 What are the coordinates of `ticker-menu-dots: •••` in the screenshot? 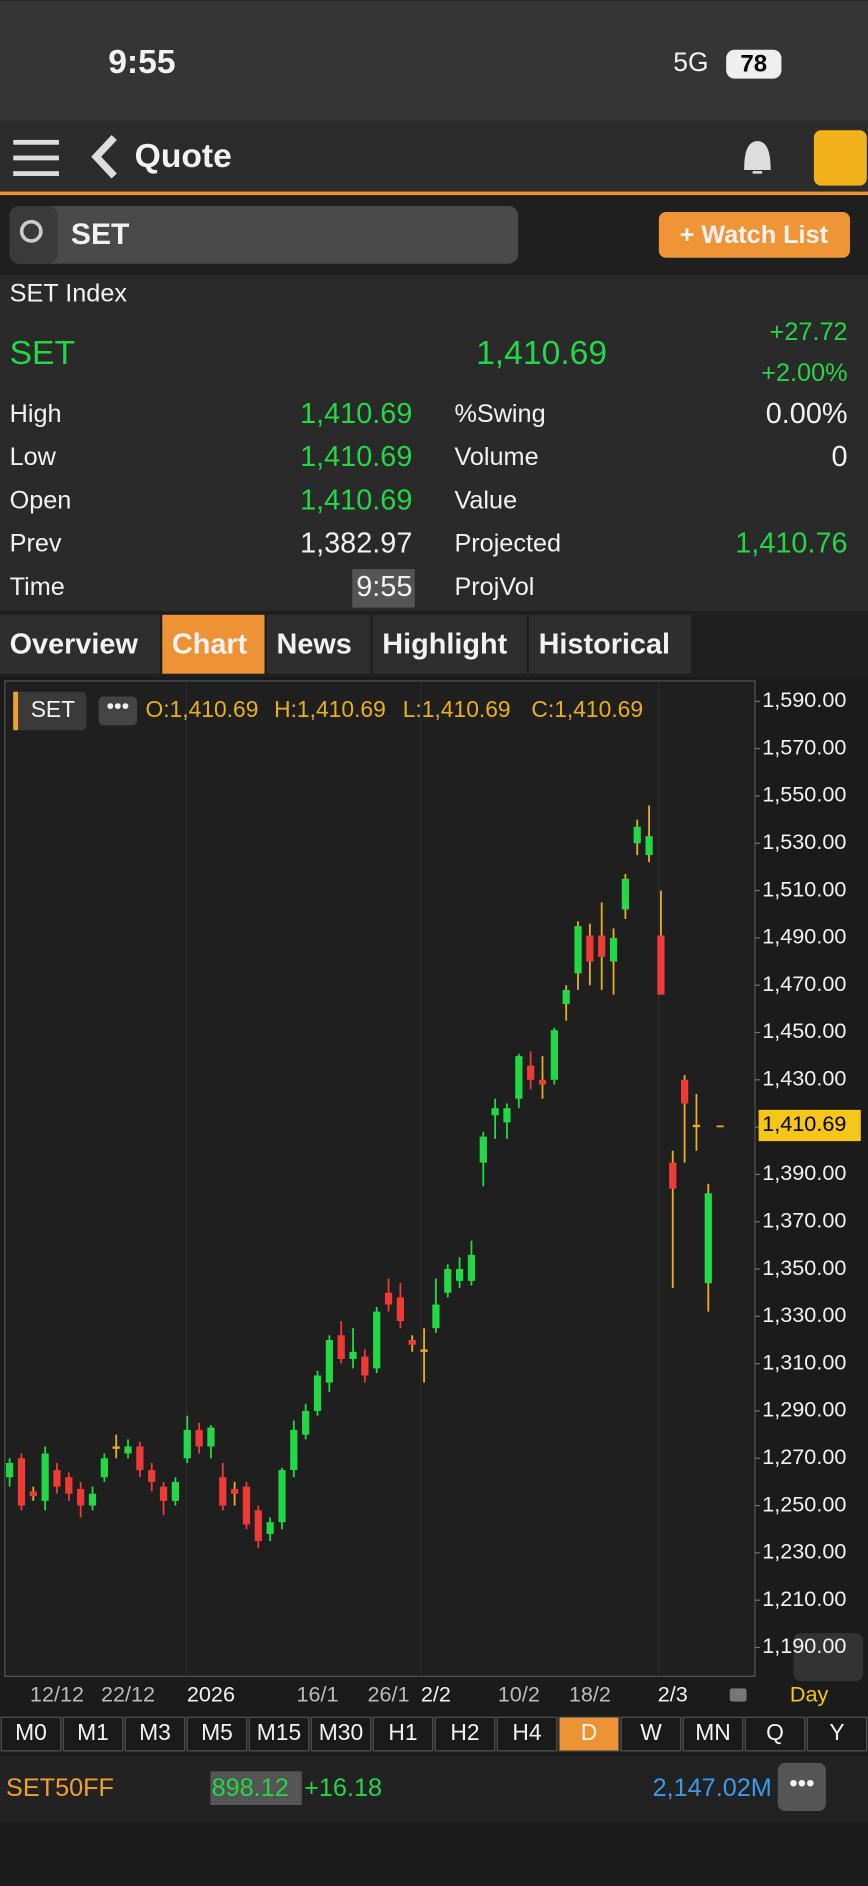 It's located at (801, 1783).